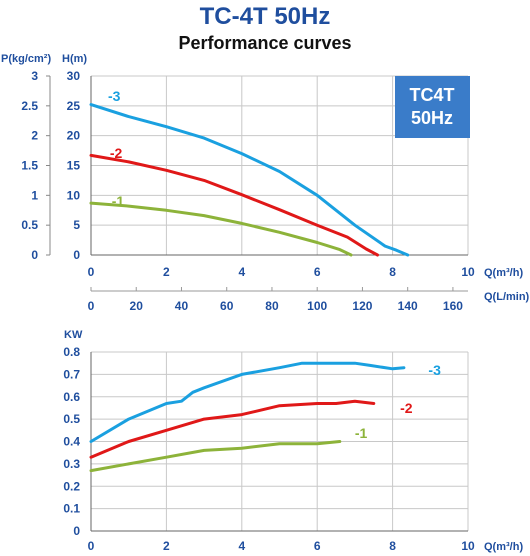  What do you see at coordinates (265, 43) in the screenshot?
I see `chart-subtitle: Performance curves` at bounding box center [265, 43].